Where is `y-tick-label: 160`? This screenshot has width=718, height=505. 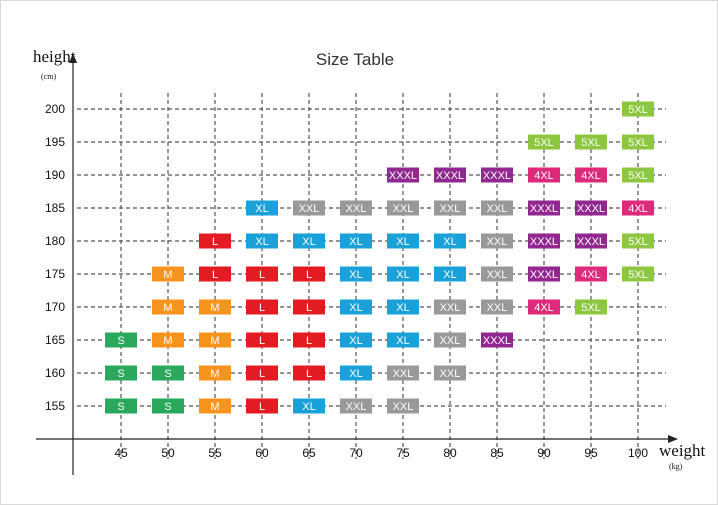 y-tick-label: 160 is located at coordinates (55, 373).